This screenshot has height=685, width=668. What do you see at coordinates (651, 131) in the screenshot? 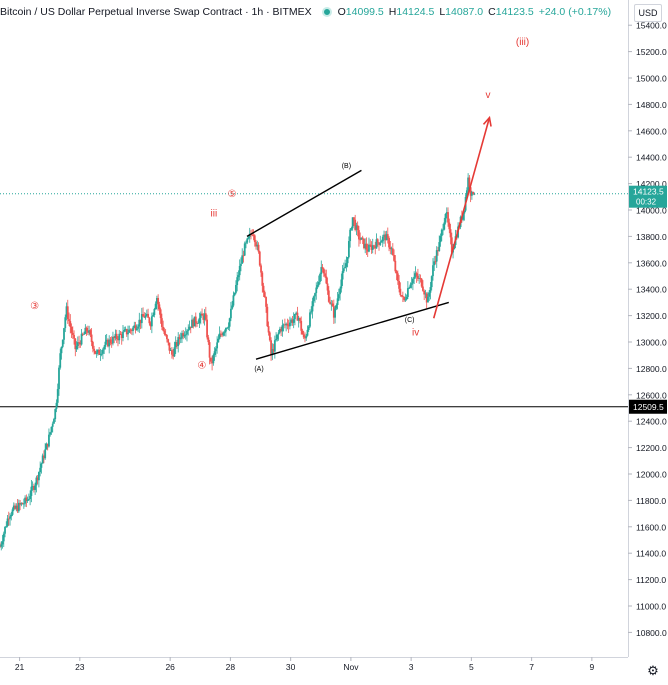
I see `y-tick-label: 14600.0` at bounding box center [651, 131].